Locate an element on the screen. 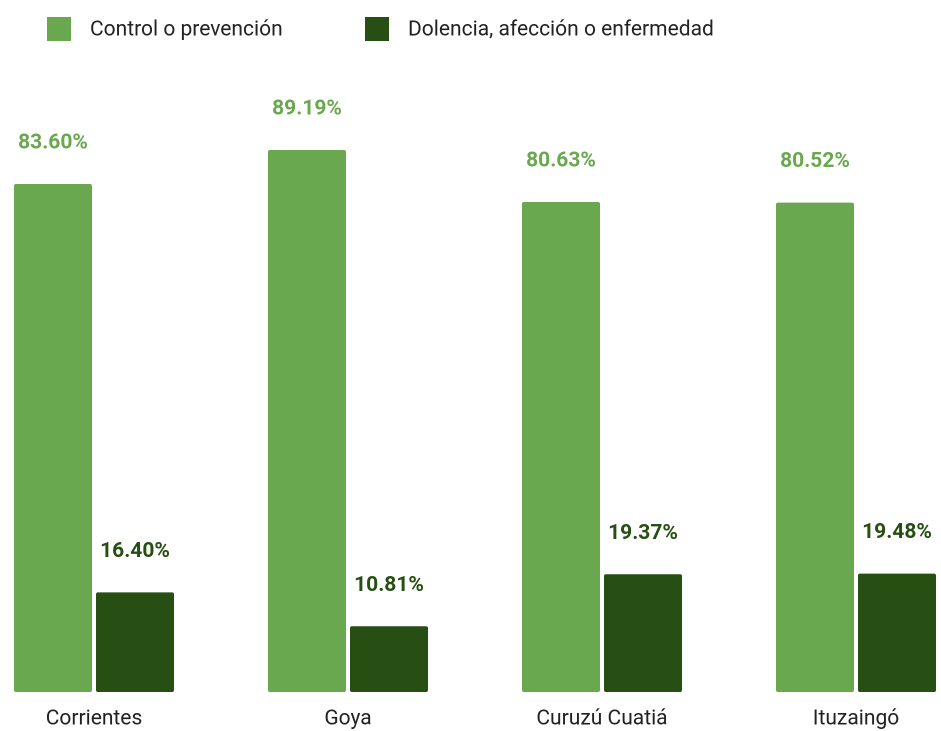  legend-label: Dolencia, afección o enfermedad is located at coordinates (561, 30).